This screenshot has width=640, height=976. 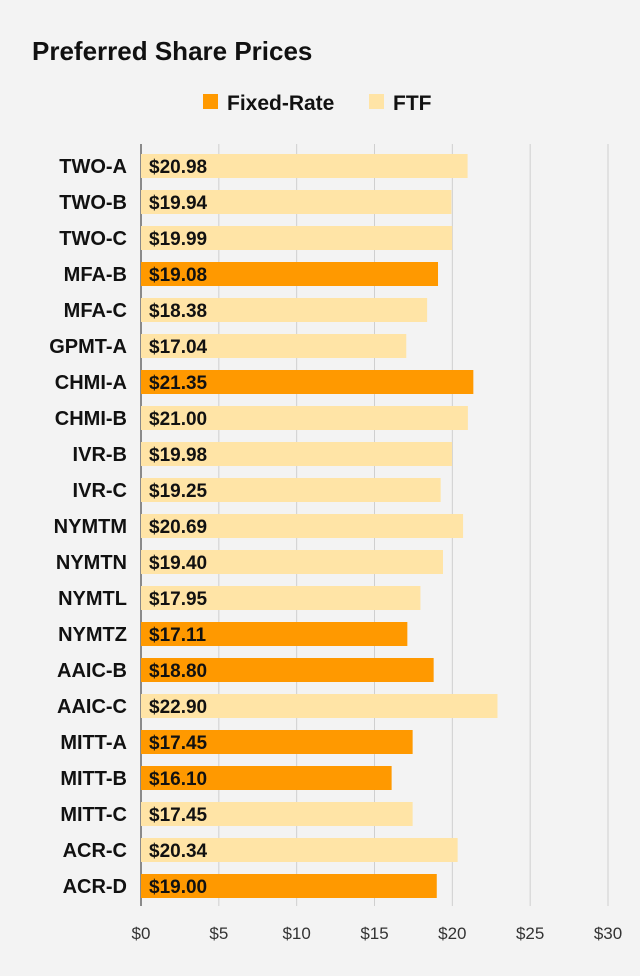 What do you see at coordinates (178, 419) in the screenshot?
I see `value-label: $21.00` at bounding box center [178, 419].